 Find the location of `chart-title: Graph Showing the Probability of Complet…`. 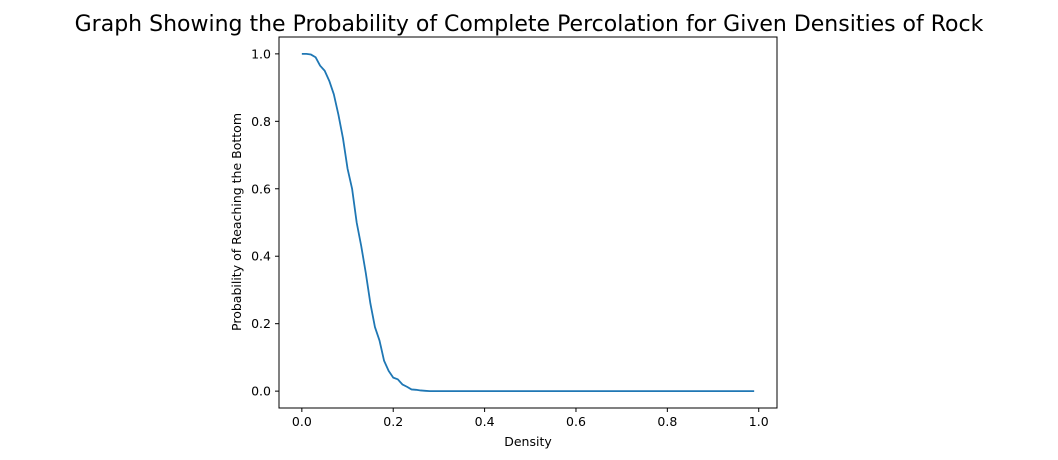

chart-title: Graph Showing the Probability of Complet… is located at coordinates (529, 24).